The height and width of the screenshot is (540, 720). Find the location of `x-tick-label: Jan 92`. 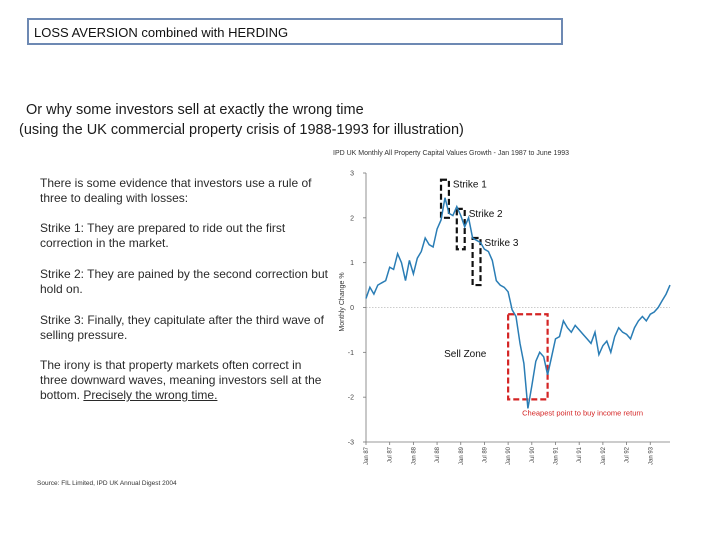

x-tick-label: Jan 92 is located at coordinates (604, 455).